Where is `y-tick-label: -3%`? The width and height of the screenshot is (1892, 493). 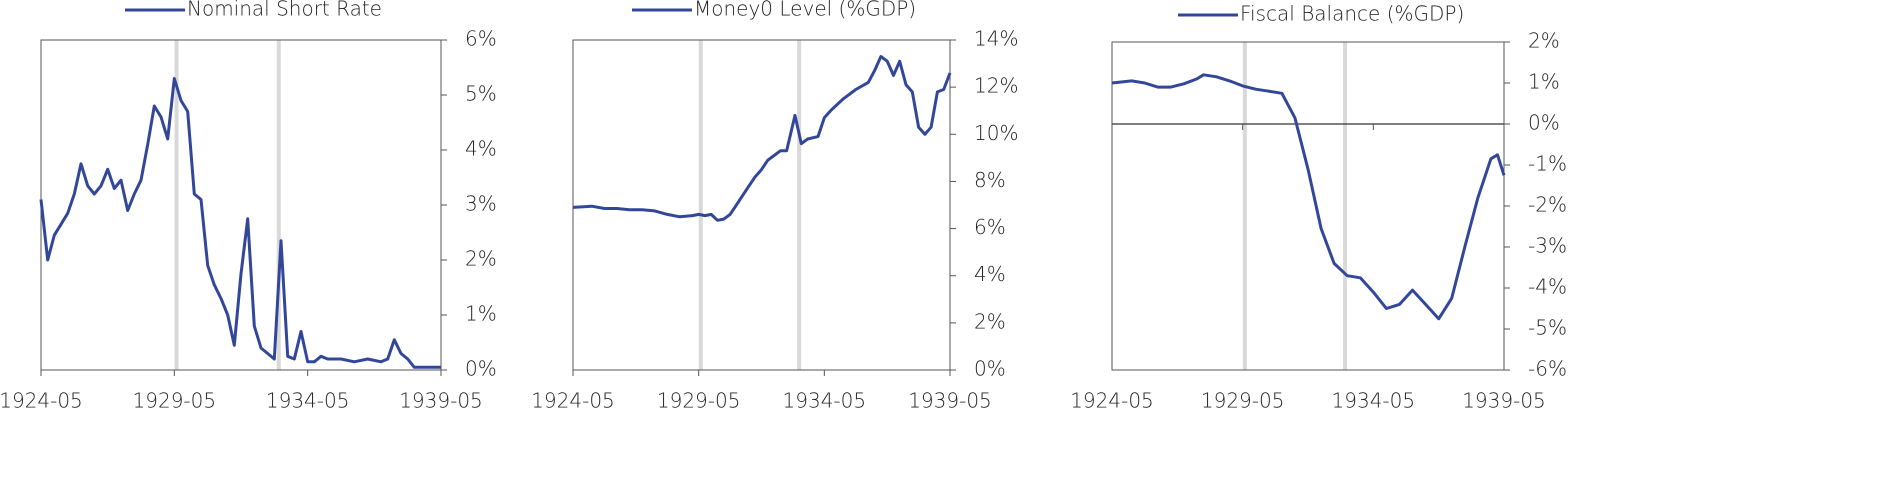 y-tick-label: -3% is located at coordinates (1547, 246).